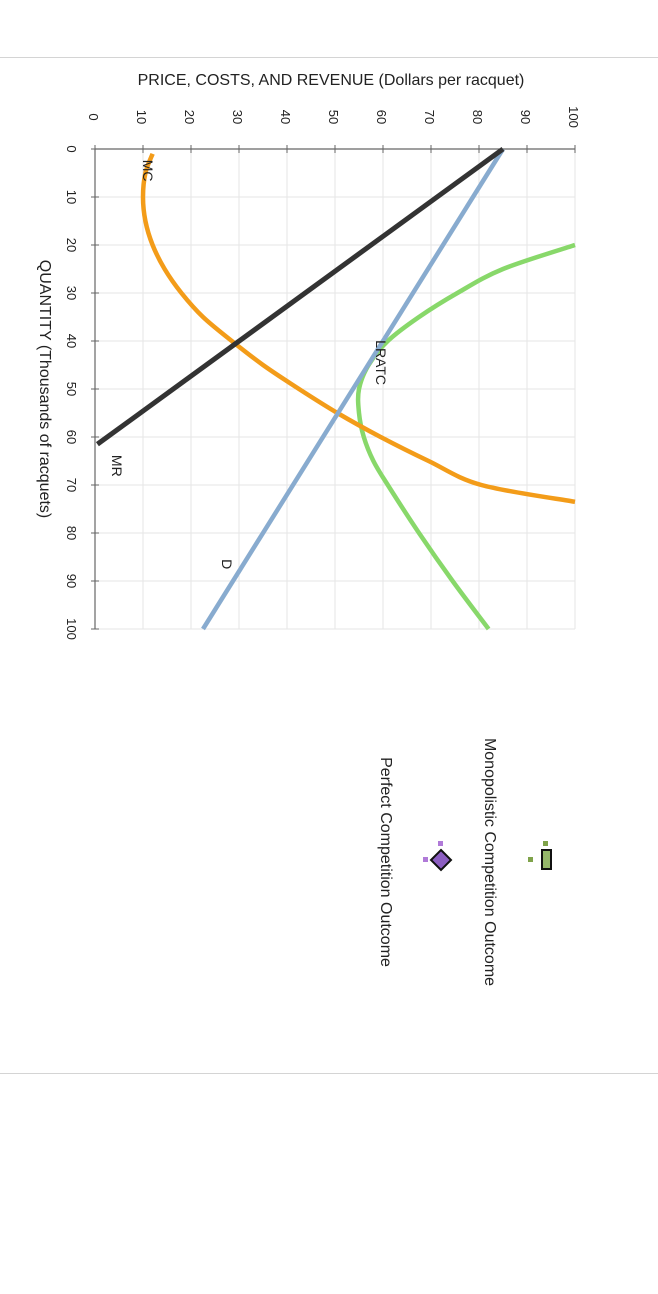 This screenshot has height=1294, width=658. What do you see at coordinates (237, 117) in the screenshot?
I see `price-tick-label: 30` at bounding box center [237, 117].